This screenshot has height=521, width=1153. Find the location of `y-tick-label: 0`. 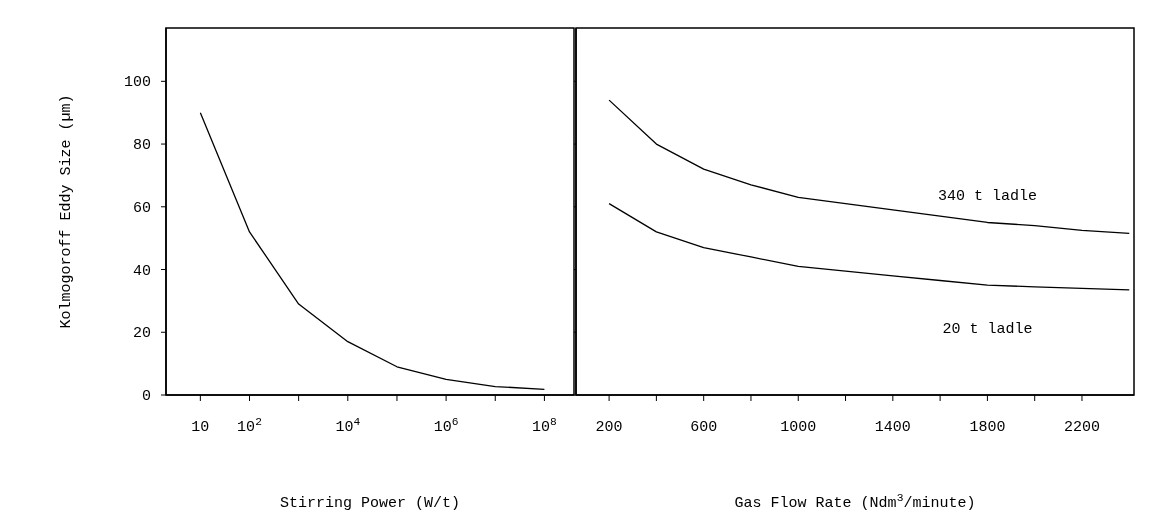

y-tick-label: 0 is located at coordinates (146, 396).